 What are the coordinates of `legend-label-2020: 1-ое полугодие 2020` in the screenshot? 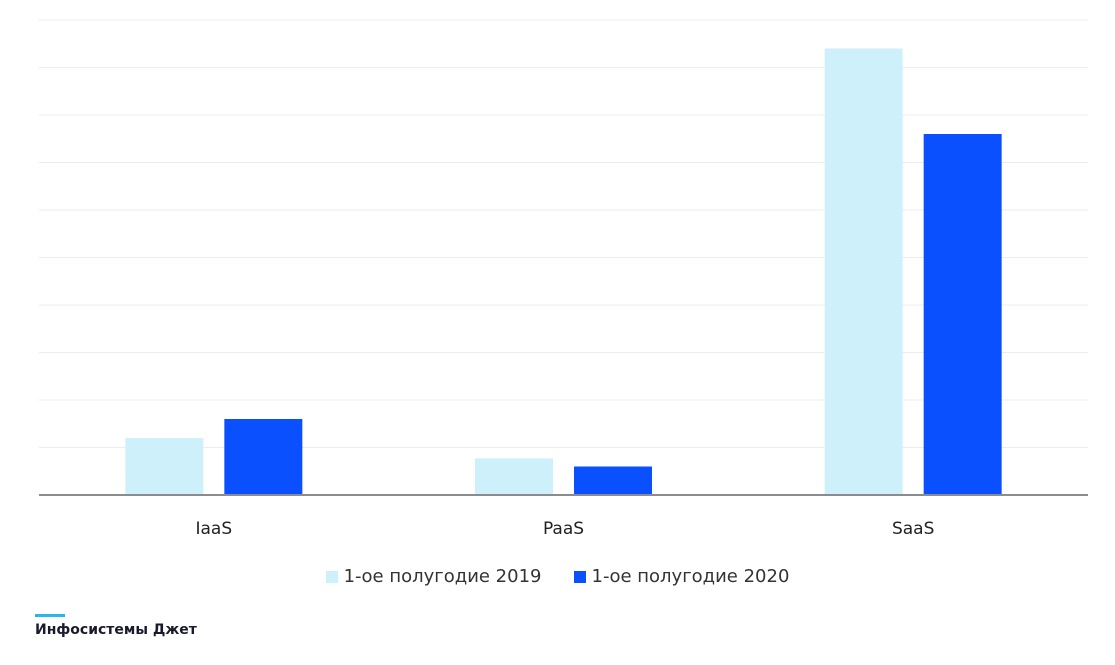 It's located at (690, 576).